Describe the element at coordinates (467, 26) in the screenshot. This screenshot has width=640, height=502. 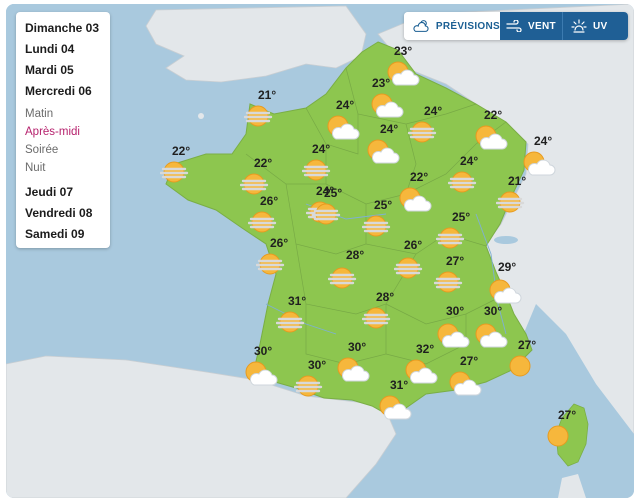
I see `mode-previsions-label: PRÉVISIONS` at that location.